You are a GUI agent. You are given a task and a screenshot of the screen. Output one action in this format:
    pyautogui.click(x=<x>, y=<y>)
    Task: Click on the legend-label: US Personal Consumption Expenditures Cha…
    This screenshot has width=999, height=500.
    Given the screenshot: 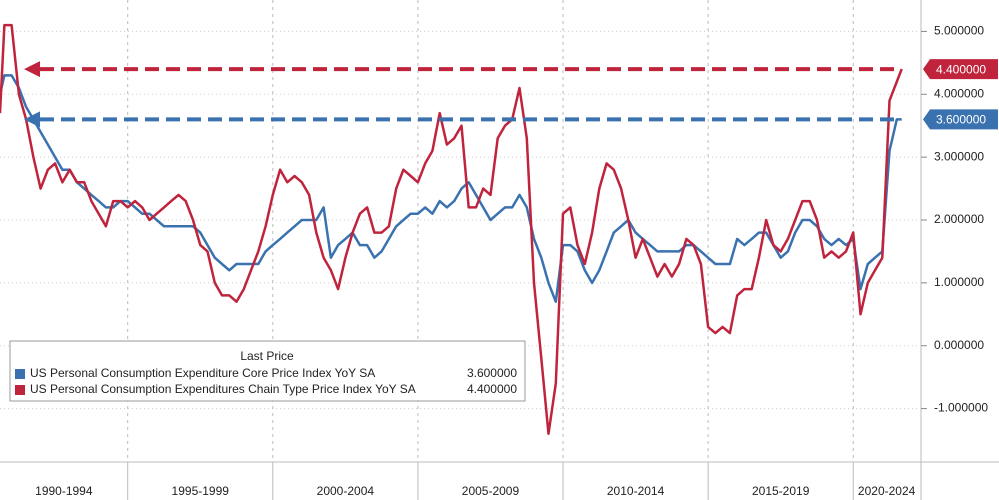 What is the action you would take?
    pyautogui.click(x=223, y=389)
    